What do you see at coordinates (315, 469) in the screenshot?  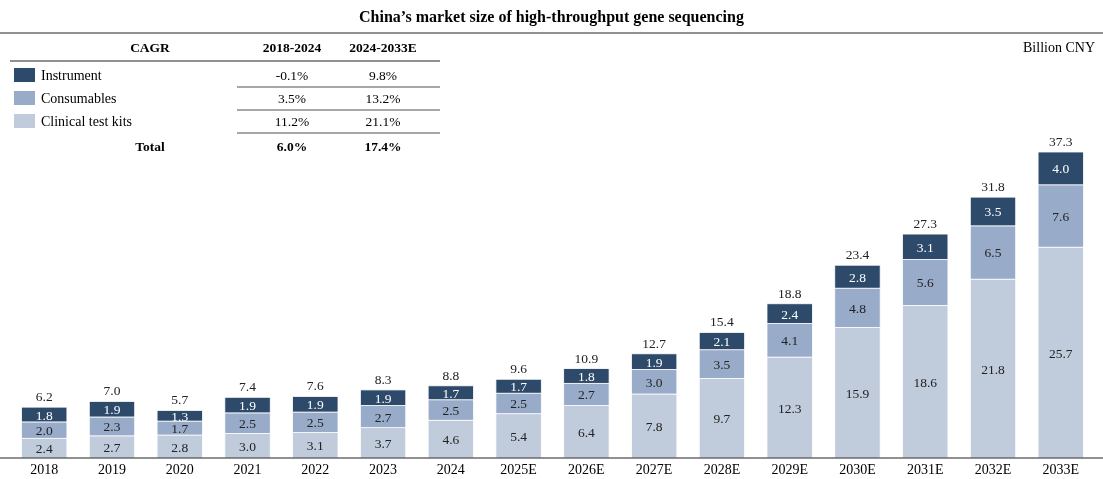 I see `x-tick-label: 2022` at bounding box center [315, 469].